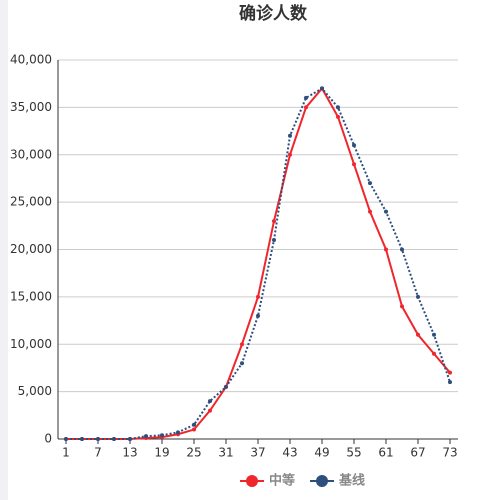  What do you see at coordinates (353, 453) in the screenshot?
I see `x-tick-label: 55` at bounding box center [353, 453].